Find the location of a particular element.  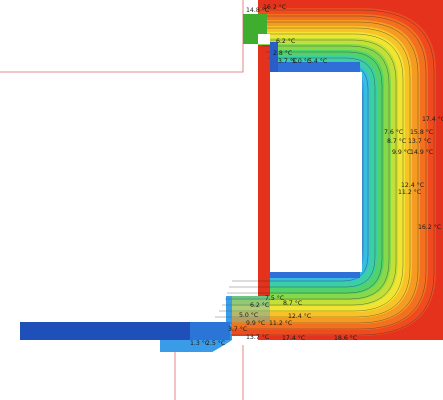

temperature-label-t-7-5: 7.5 °C is located at coordinates (274, 298).